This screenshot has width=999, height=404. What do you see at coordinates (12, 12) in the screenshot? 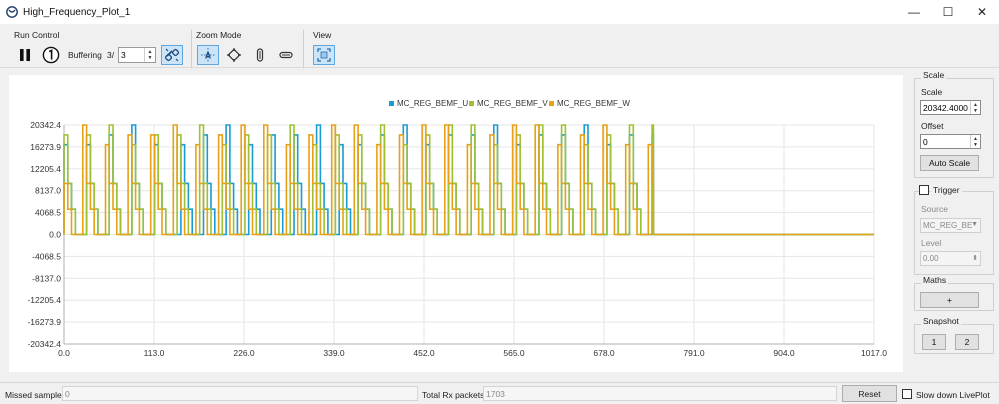
I see `app-logo-icon` at bounding box center [12, 12].